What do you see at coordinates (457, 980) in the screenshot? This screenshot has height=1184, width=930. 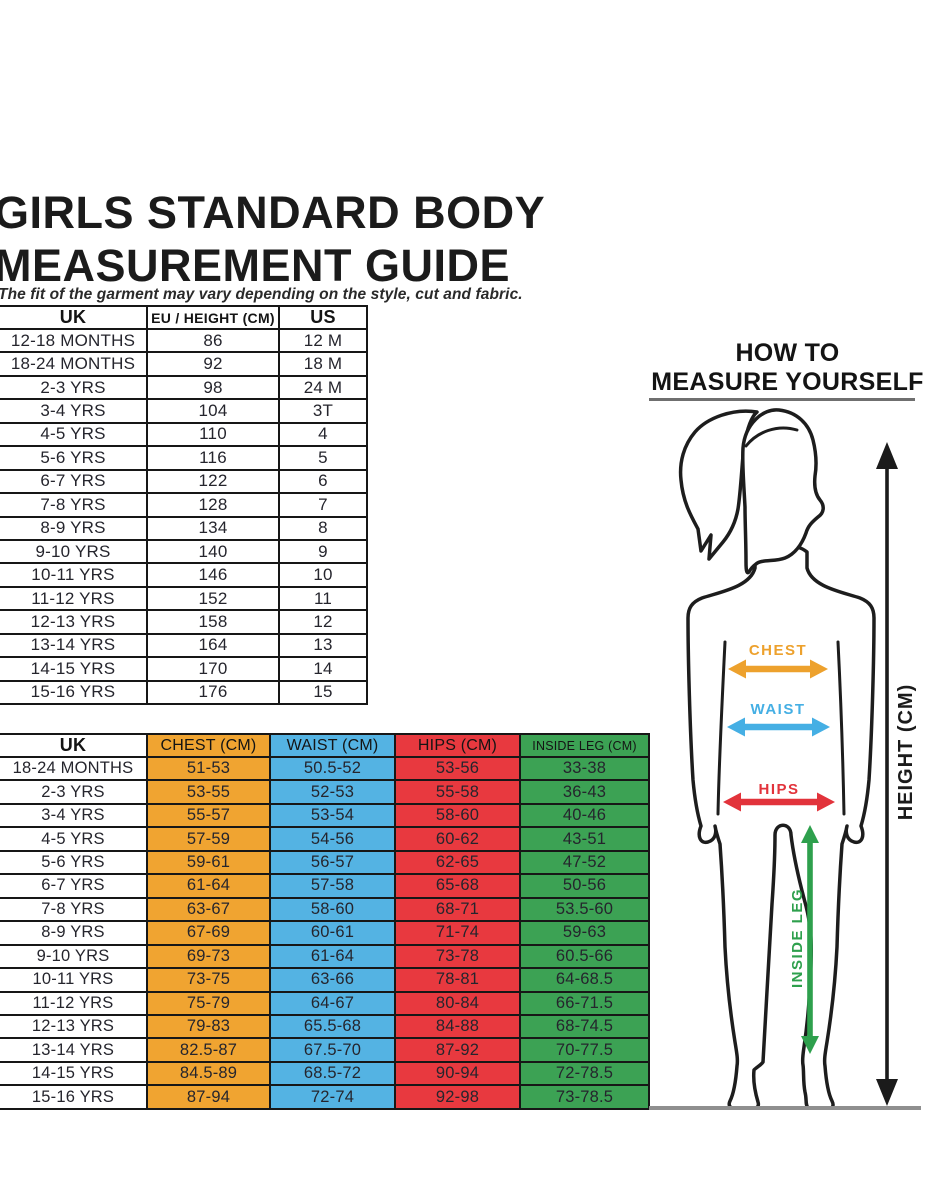 I see `table-cell: 78-81` at bounding box center [457, 980].